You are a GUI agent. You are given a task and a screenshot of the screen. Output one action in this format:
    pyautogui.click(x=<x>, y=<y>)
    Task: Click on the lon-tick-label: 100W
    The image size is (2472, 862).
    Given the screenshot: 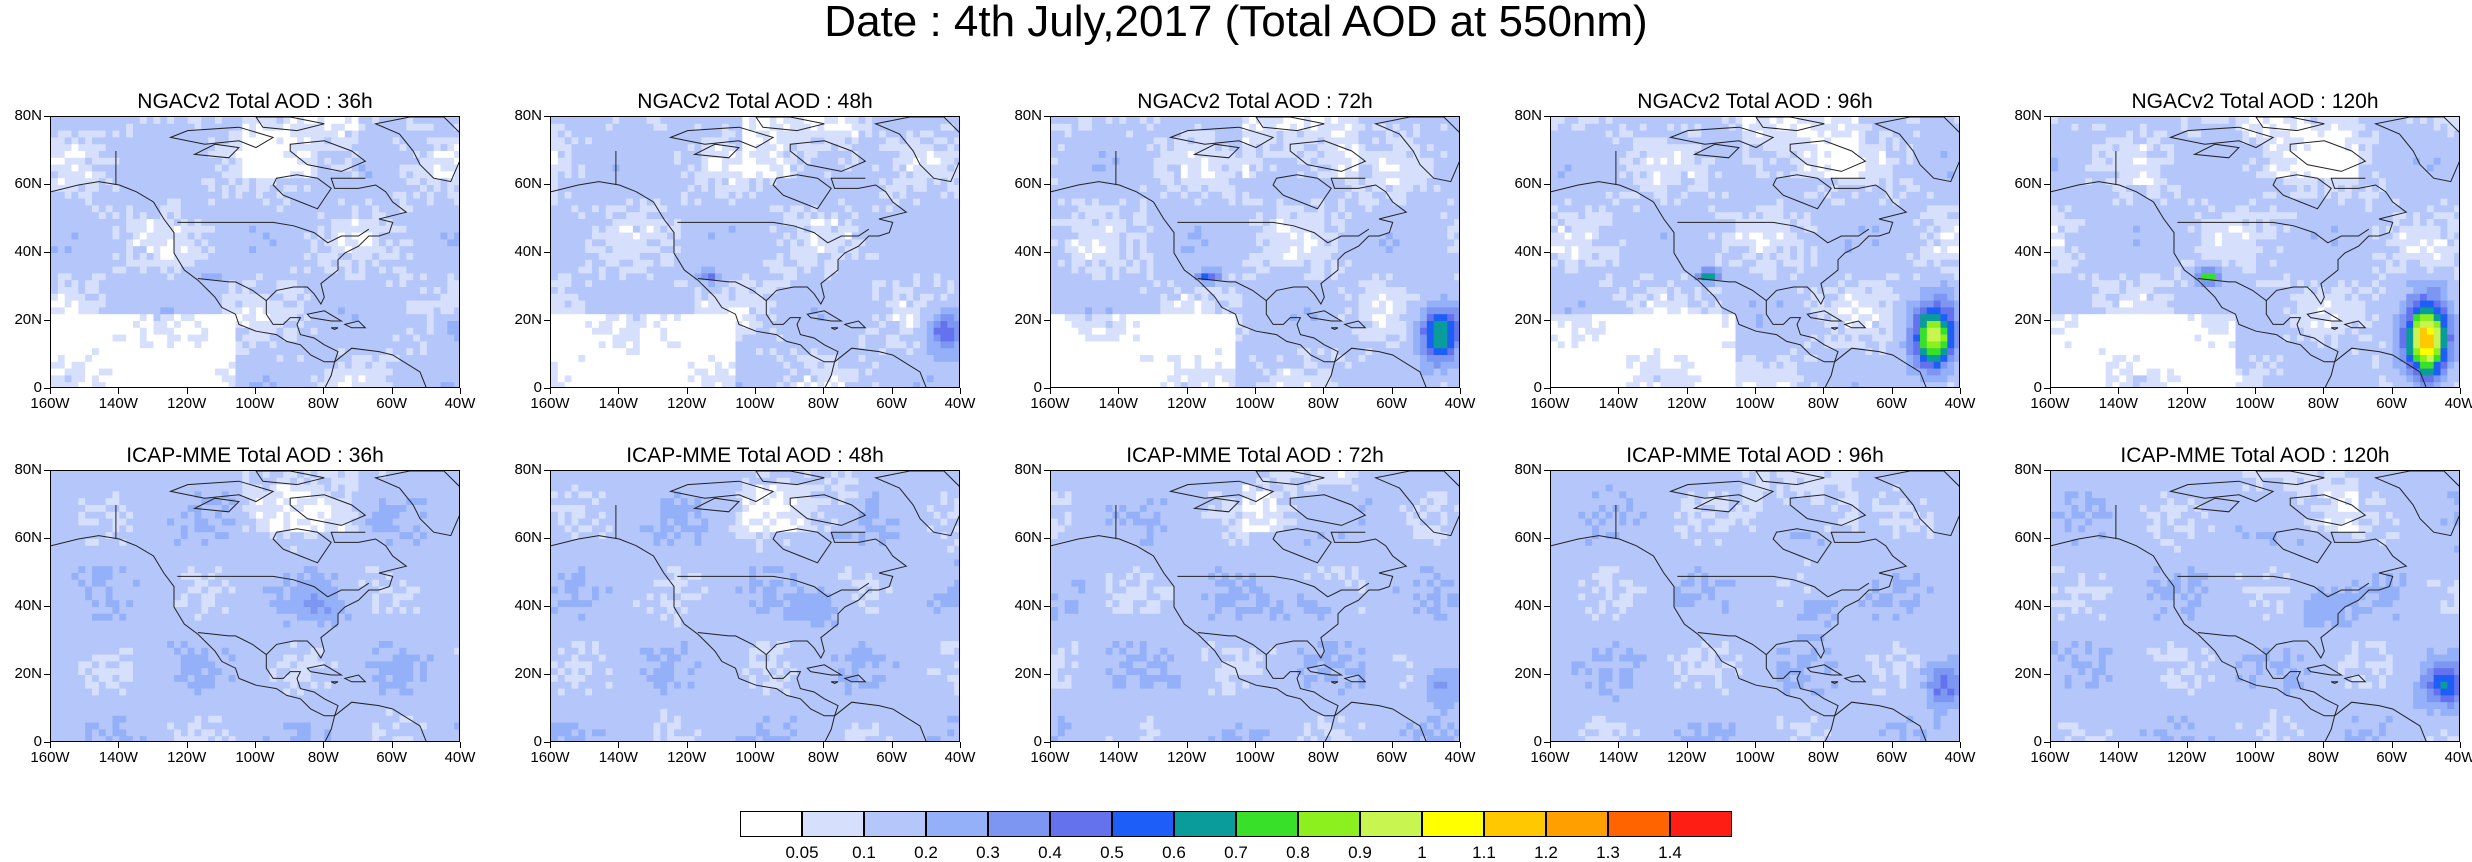 What is the action you would take?
    pyautogui.click(x=2255, y=404)
    